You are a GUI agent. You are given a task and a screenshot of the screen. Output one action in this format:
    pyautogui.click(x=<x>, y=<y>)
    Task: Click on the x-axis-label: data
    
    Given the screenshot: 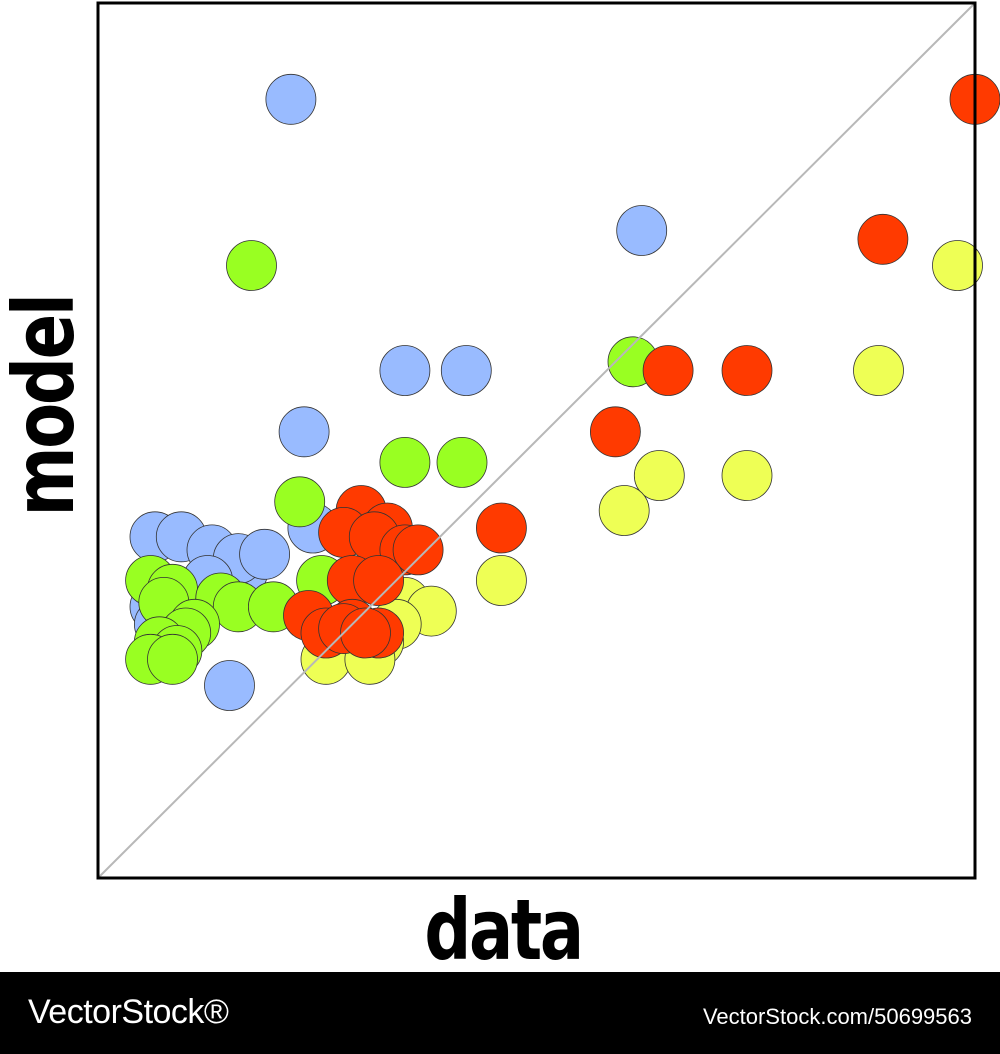 What is the action you would take?
    pyautogui.click(x=504, y=930)
    